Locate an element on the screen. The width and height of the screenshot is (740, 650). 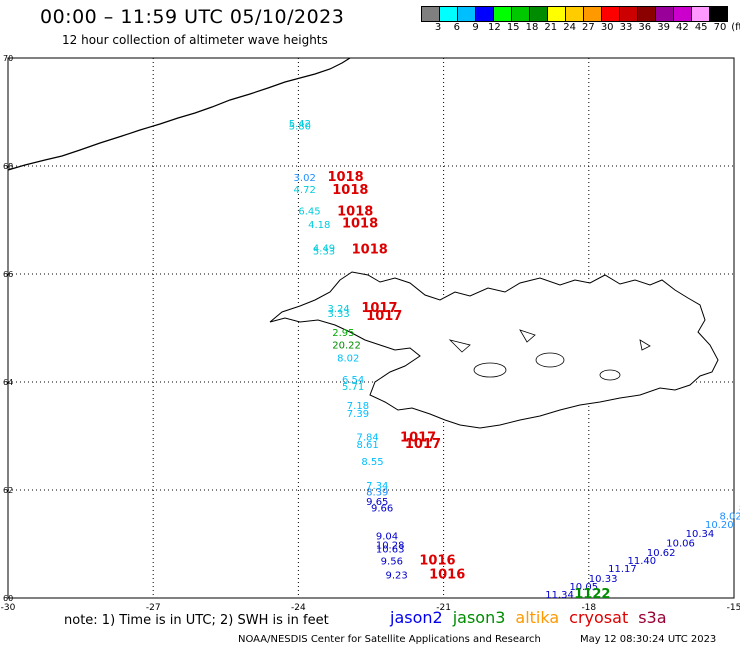
colorbar-label: 45 is located at coordinates (701, 27).